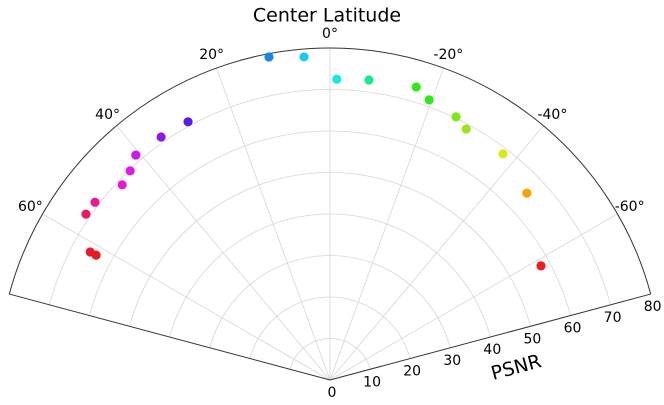 The height and width of the screenshot is (405, 664). Describe the element at coordinates (452, 361) in the screenshot. I see `r-tick-label: 30` at that location.